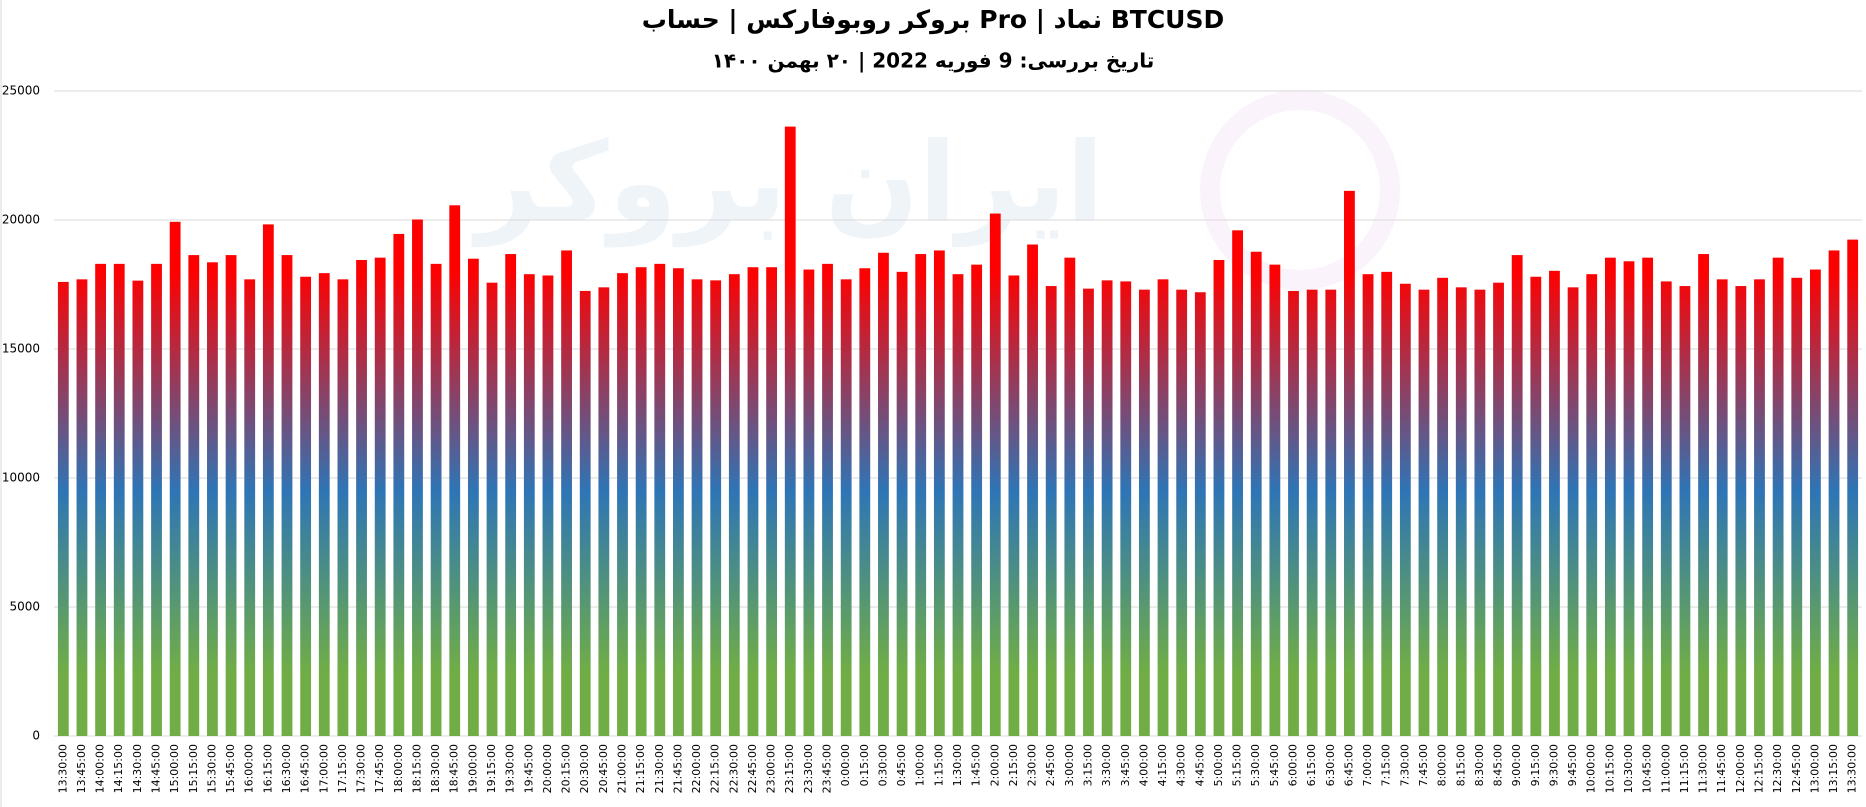 The width and height of the screenshot is (1866, 807). I want to click on x-tick-label: 2:30:00, so click(1032, 765).